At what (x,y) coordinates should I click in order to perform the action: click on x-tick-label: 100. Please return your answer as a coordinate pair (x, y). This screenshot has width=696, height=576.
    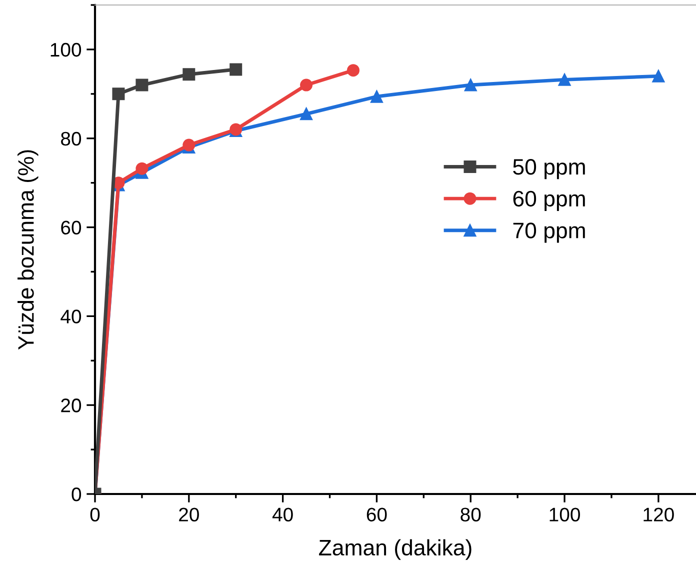
    Looking at the image, I should click on (565, 515).